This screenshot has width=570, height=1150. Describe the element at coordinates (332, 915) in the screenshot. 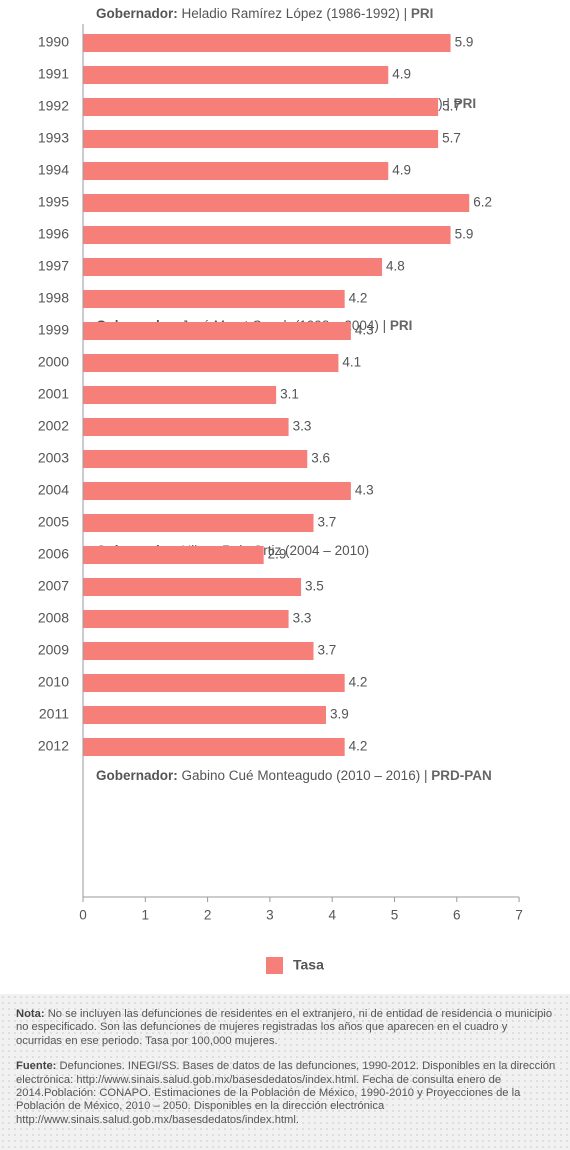

I see `x-tick-label: 4` at that location.